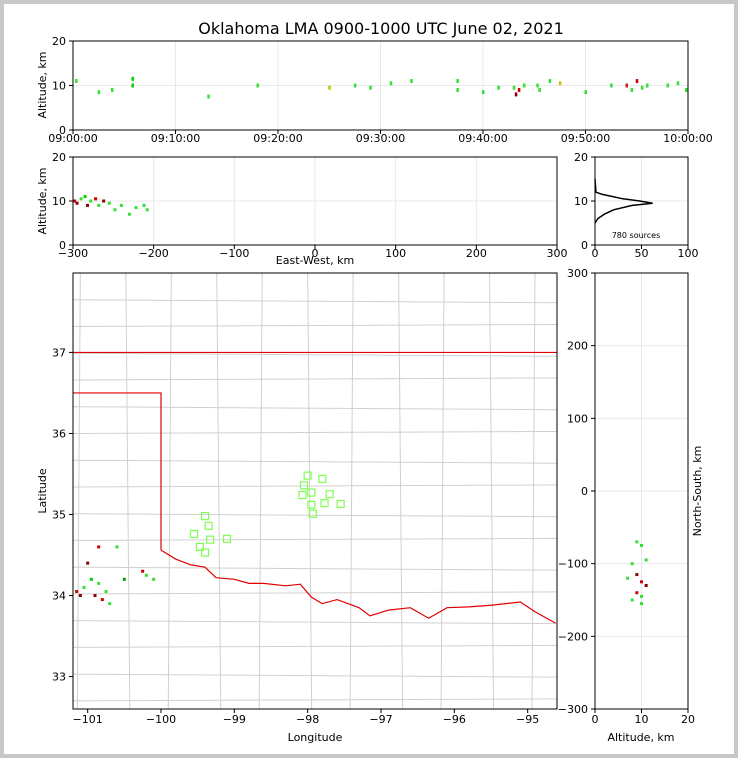 The height and width of the screenshot is (758, 738). Describe the element at coordinates (573, 636) in the screenshot. I see `ns-tick-label: −200` at that location.